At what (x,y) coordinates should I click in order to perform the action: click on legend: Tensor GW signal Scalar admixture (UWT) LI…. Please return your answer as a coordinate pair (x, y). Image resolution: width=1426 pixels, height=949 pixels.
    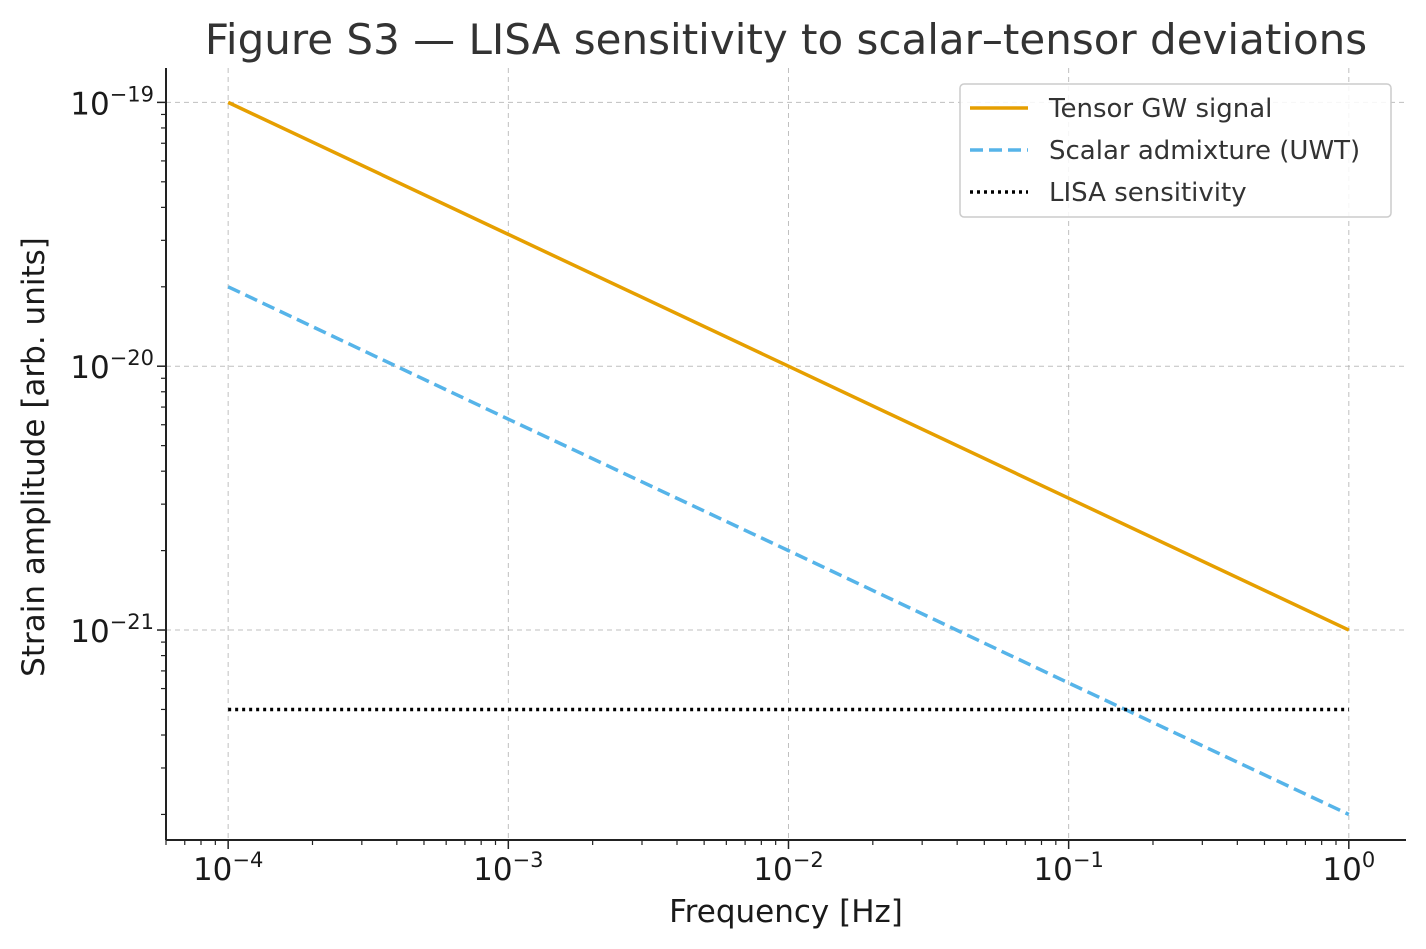
    Looking at the image, I should click on (1175, 150).